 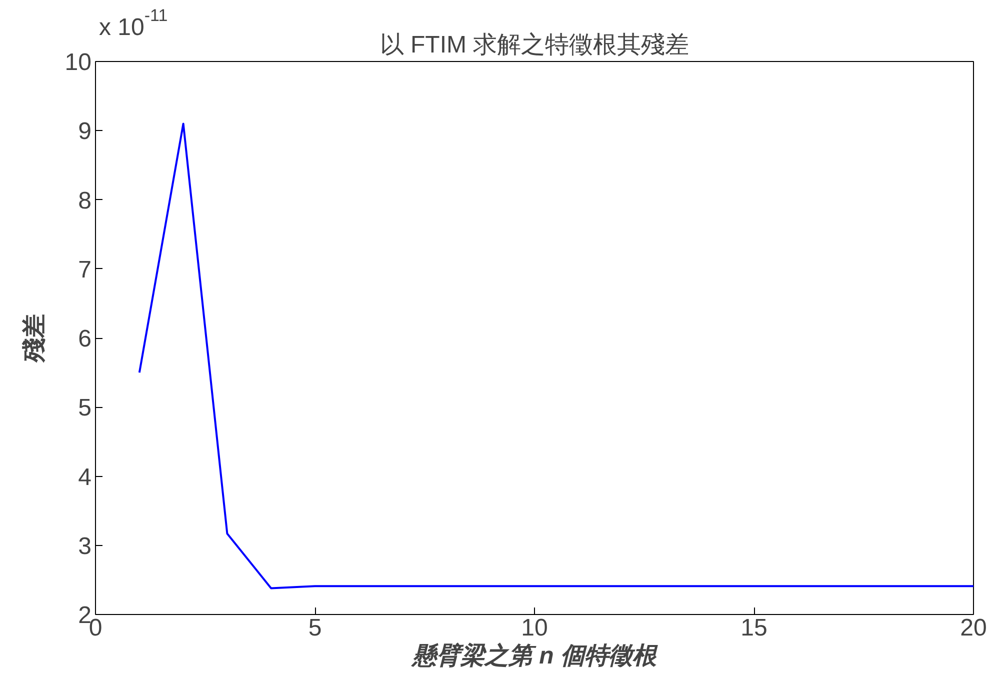 I want to click on chart-title: 以 FTIM 求解之特徵根其殘差, so click(x=535, y=45).